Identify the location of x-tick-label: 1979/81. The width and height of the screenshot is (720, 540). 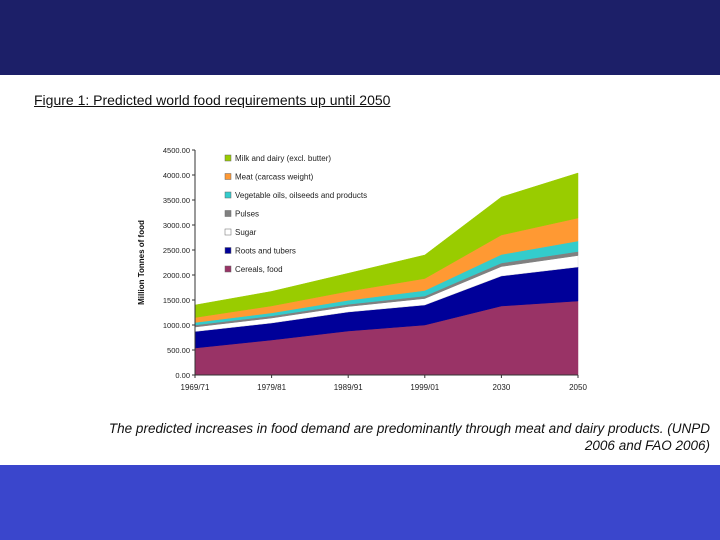
(271, 387).